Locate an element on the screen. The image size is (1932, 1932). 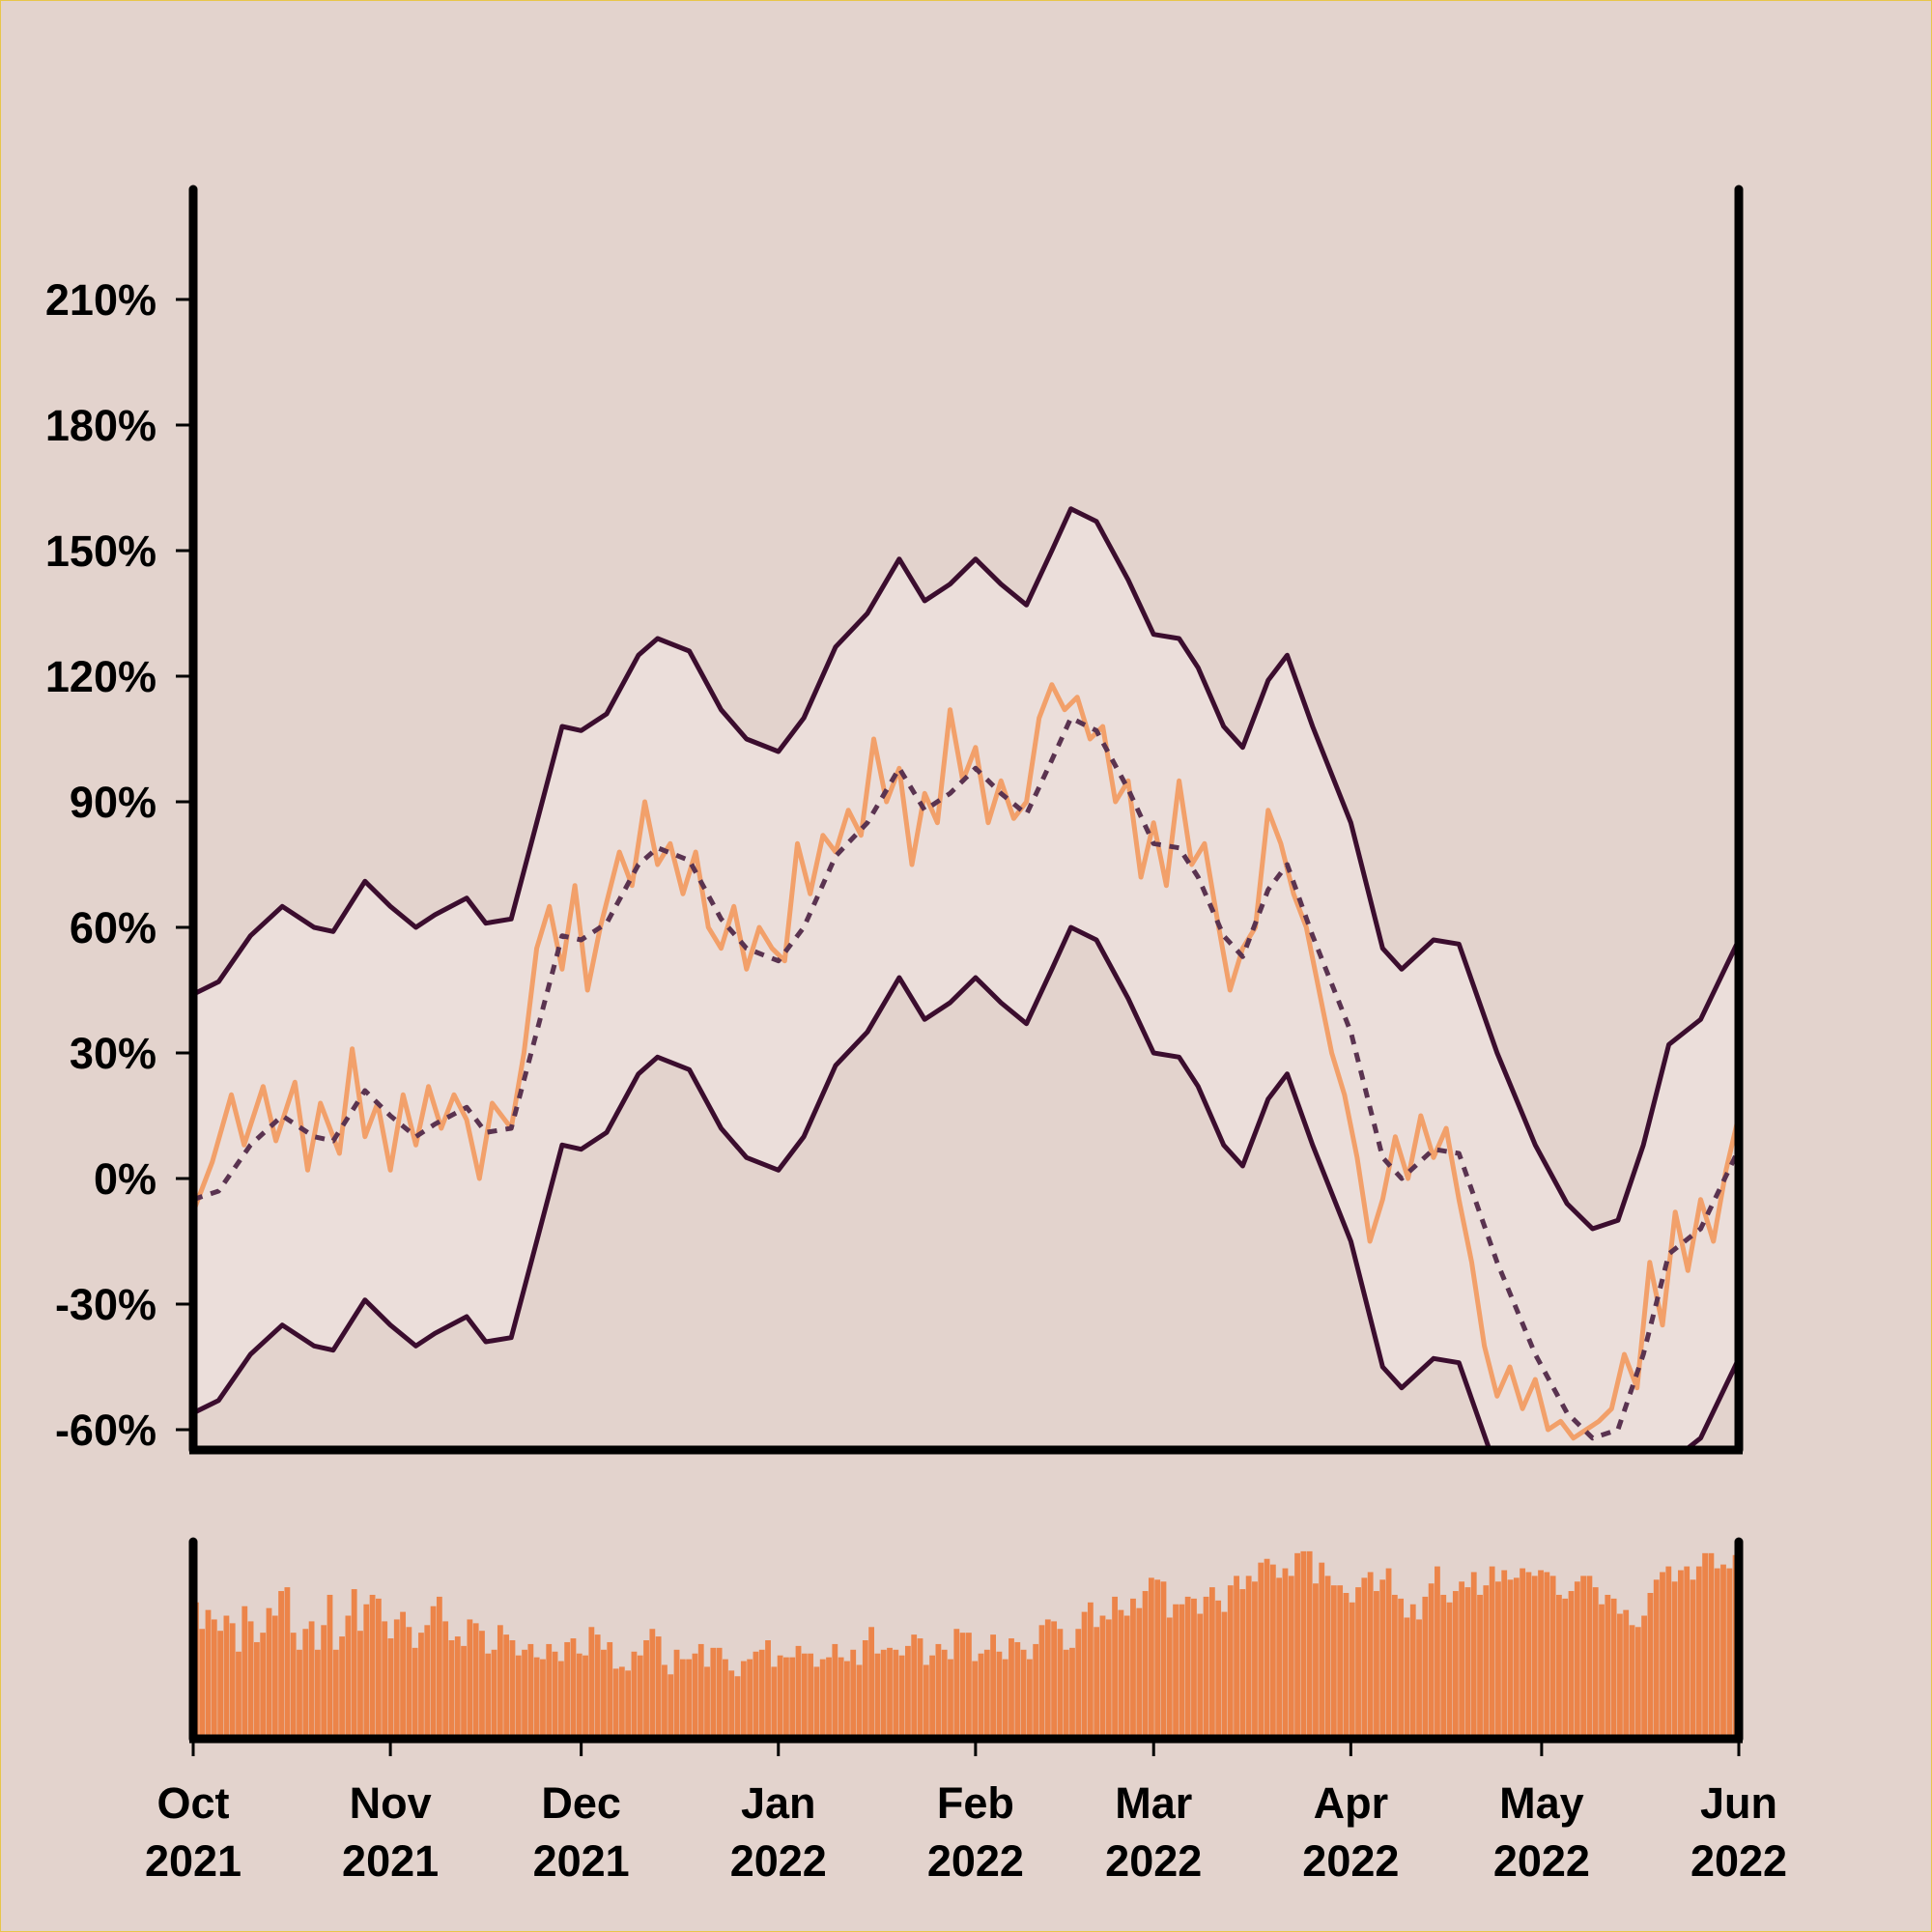
x-tick-month: Dec is located at coordinates (581, 1803).